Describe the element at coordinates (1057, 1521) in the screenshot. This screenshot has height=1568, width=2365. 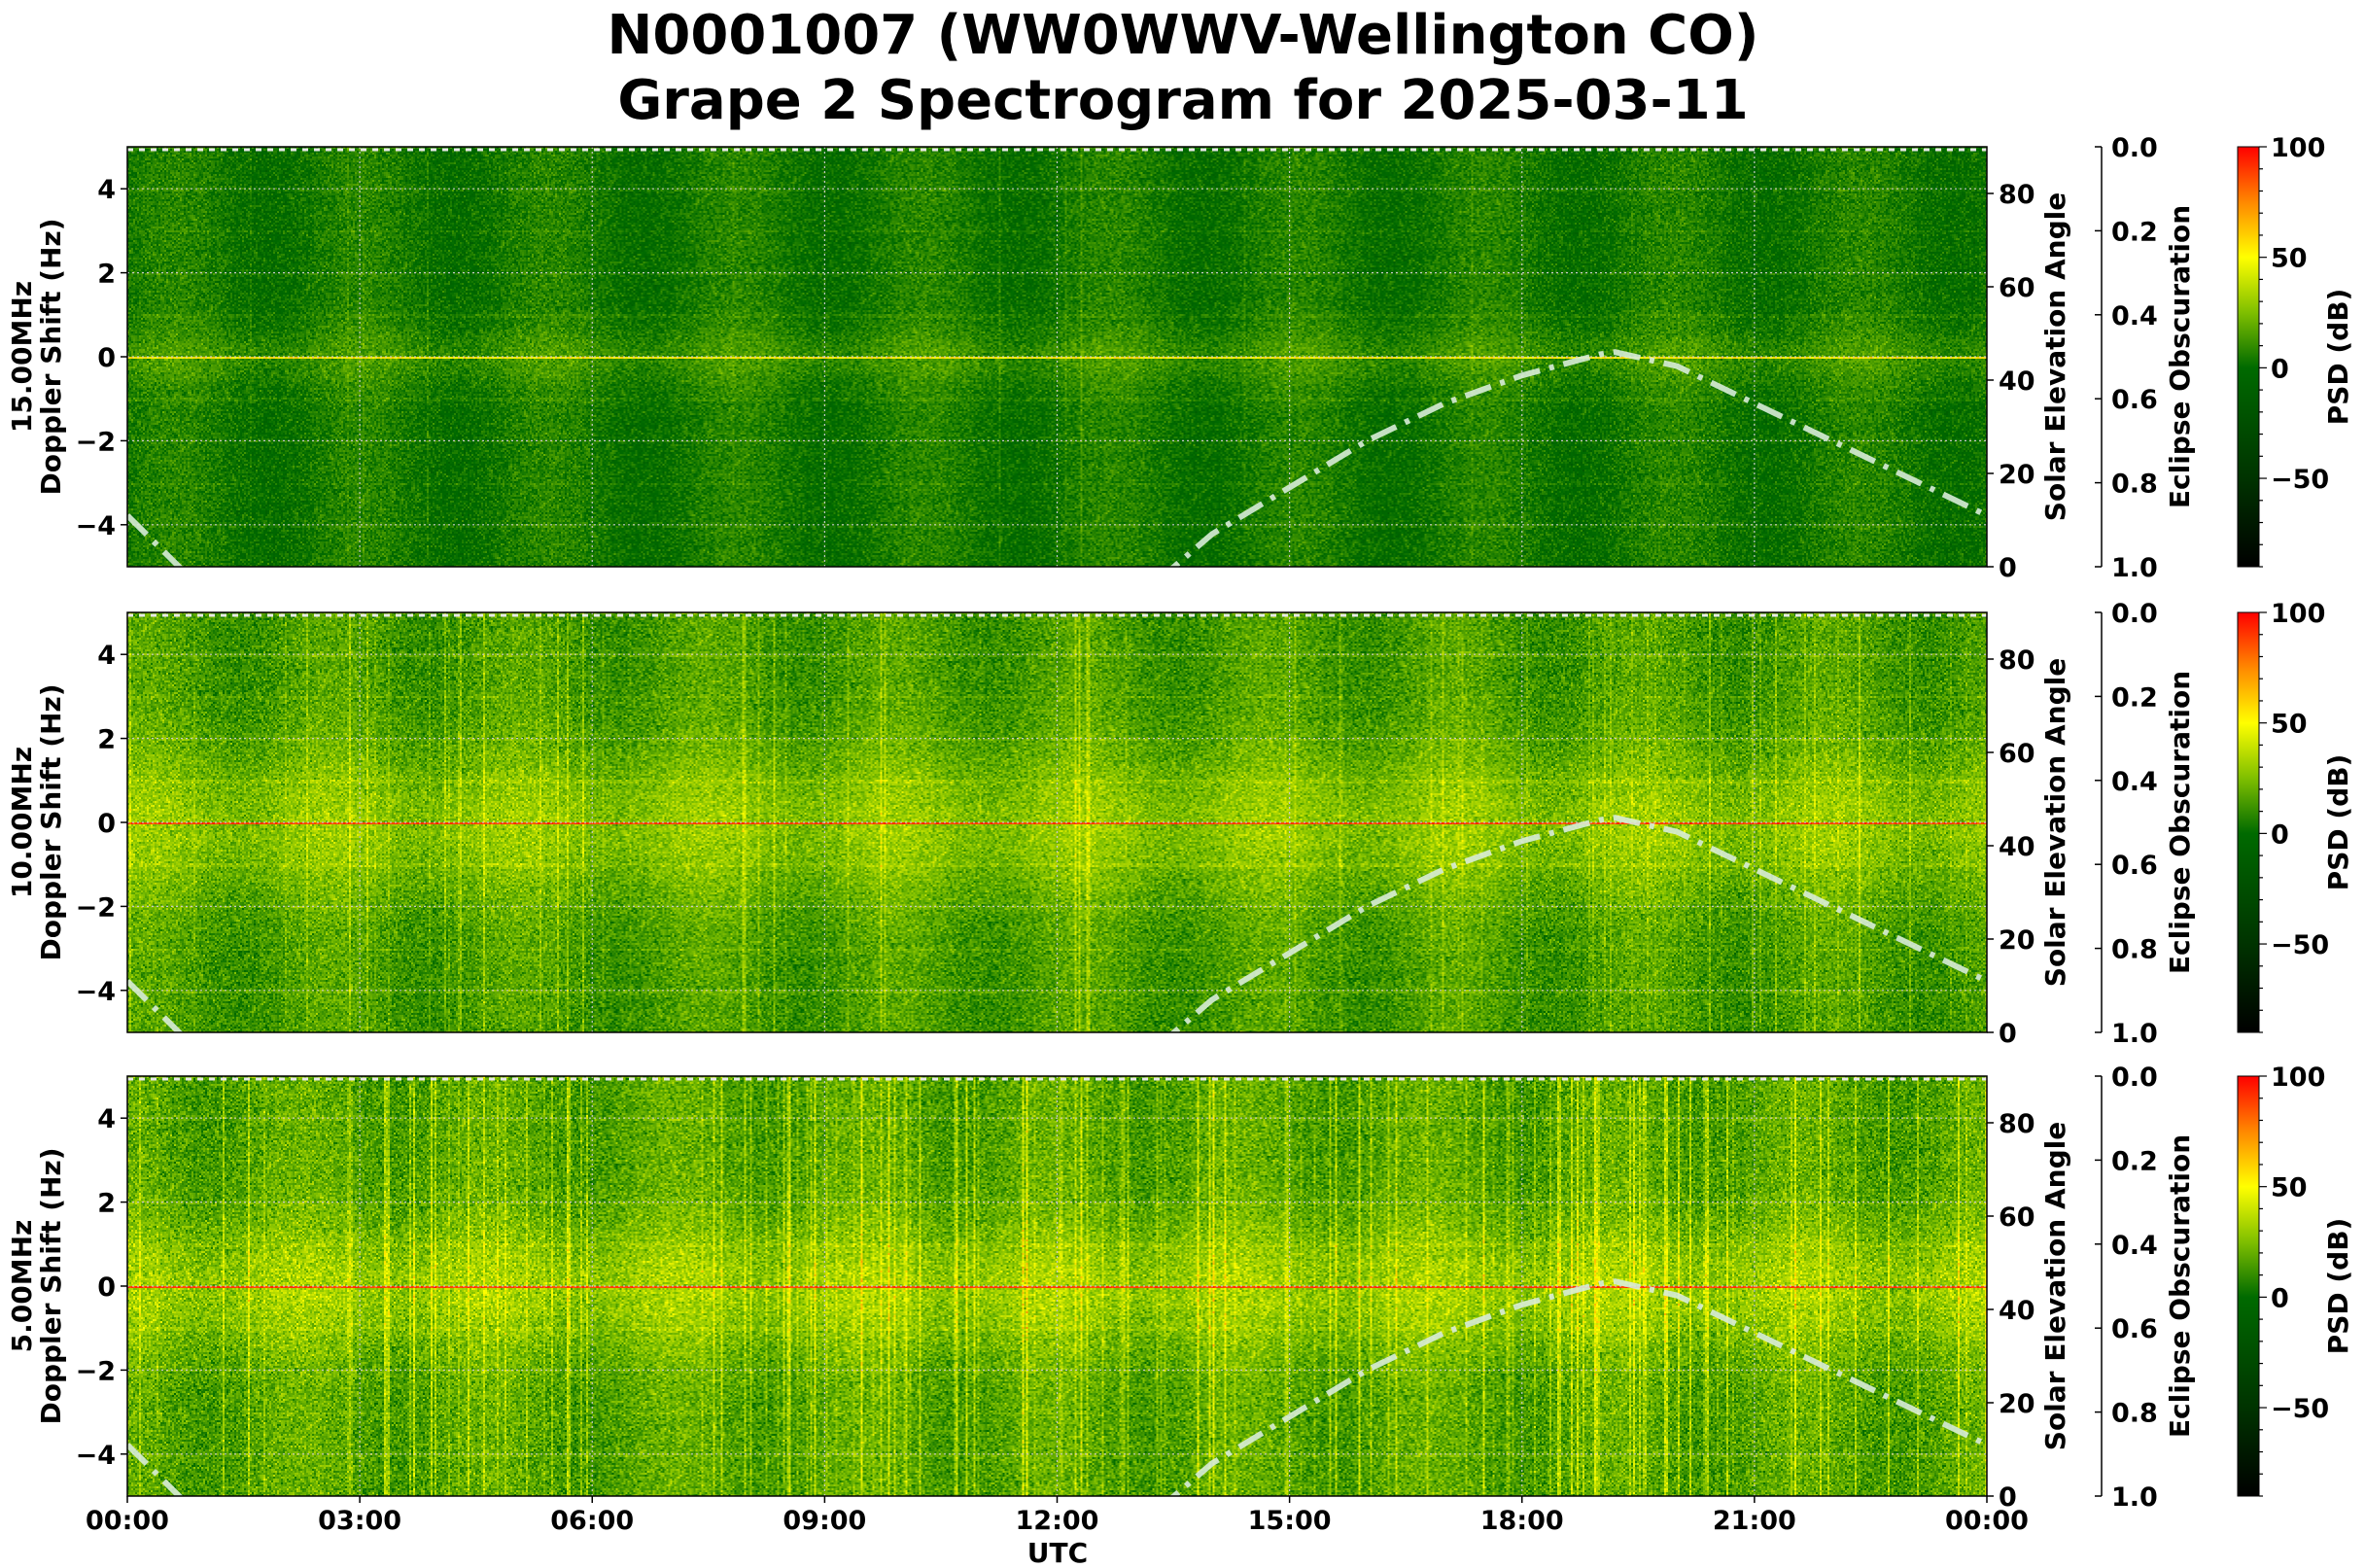
I see `x-tick-label: 12:00` at that location.